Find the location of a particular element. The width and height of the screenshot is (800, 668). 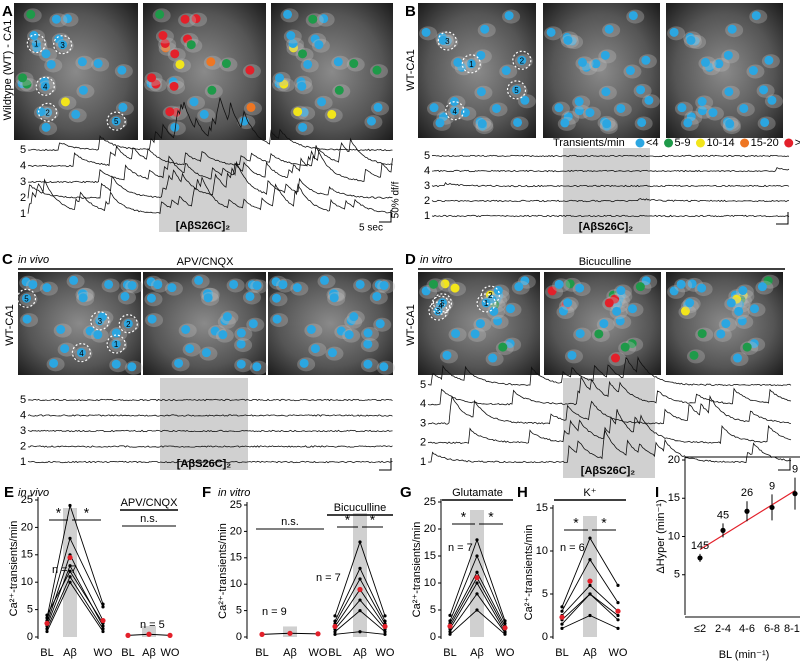

condition: Bicuculline is located at coordinates (605, 262).